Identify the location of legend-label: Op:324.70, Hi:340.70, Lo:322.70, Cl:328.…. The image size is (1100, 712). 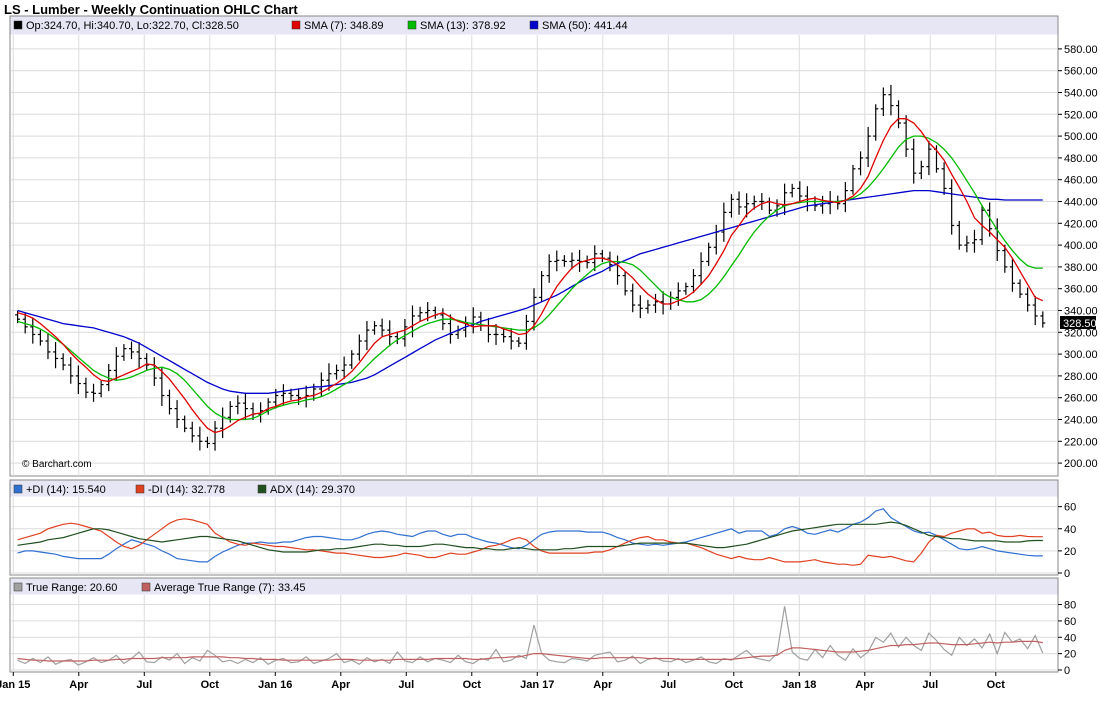
(132, 26).